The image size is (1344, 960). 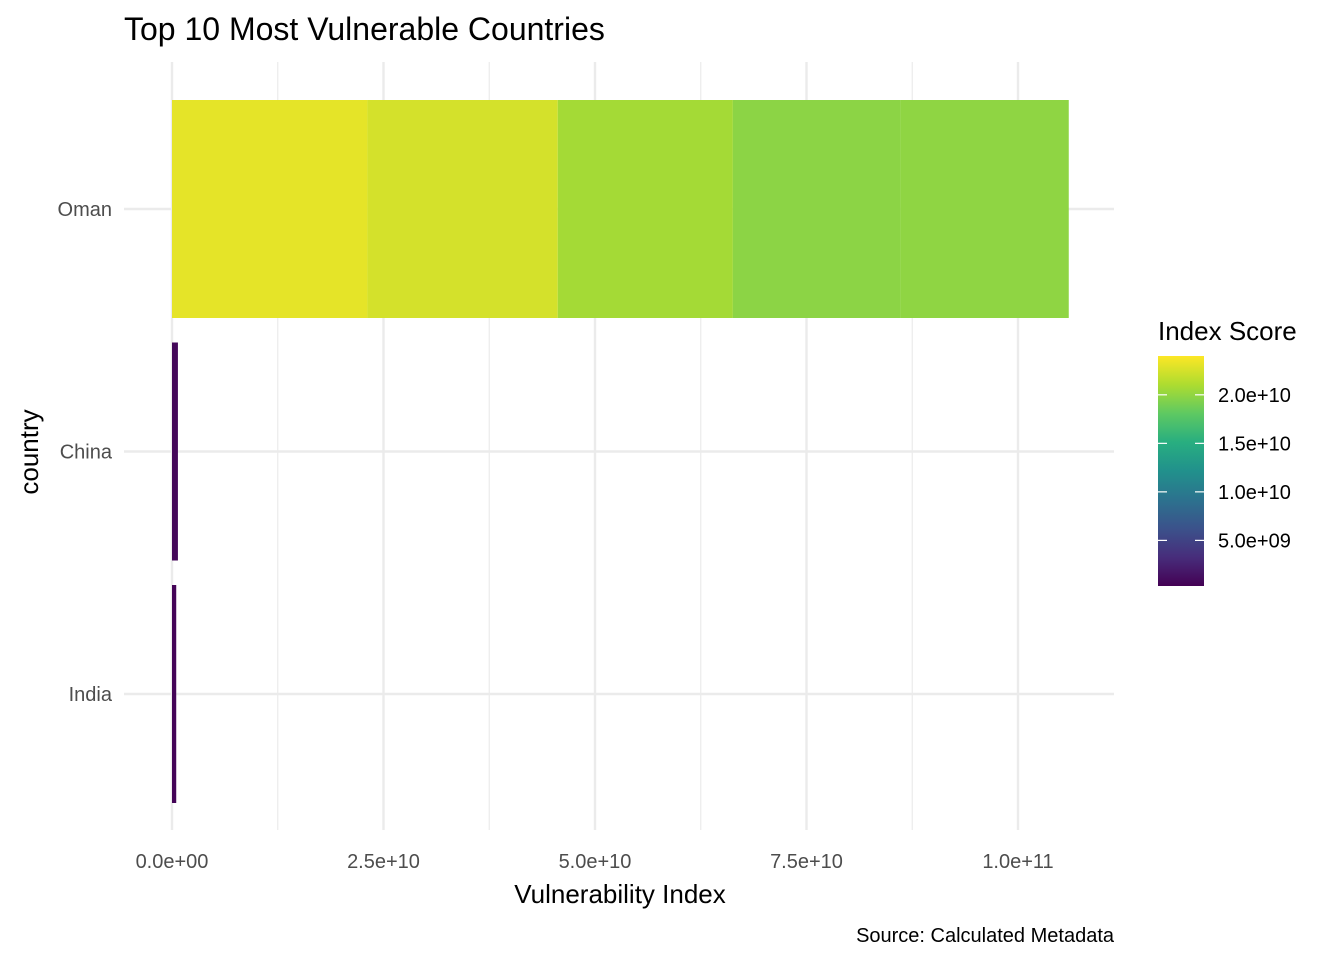 I want to click on legend-colorbar, so click(x=1181, y=471).